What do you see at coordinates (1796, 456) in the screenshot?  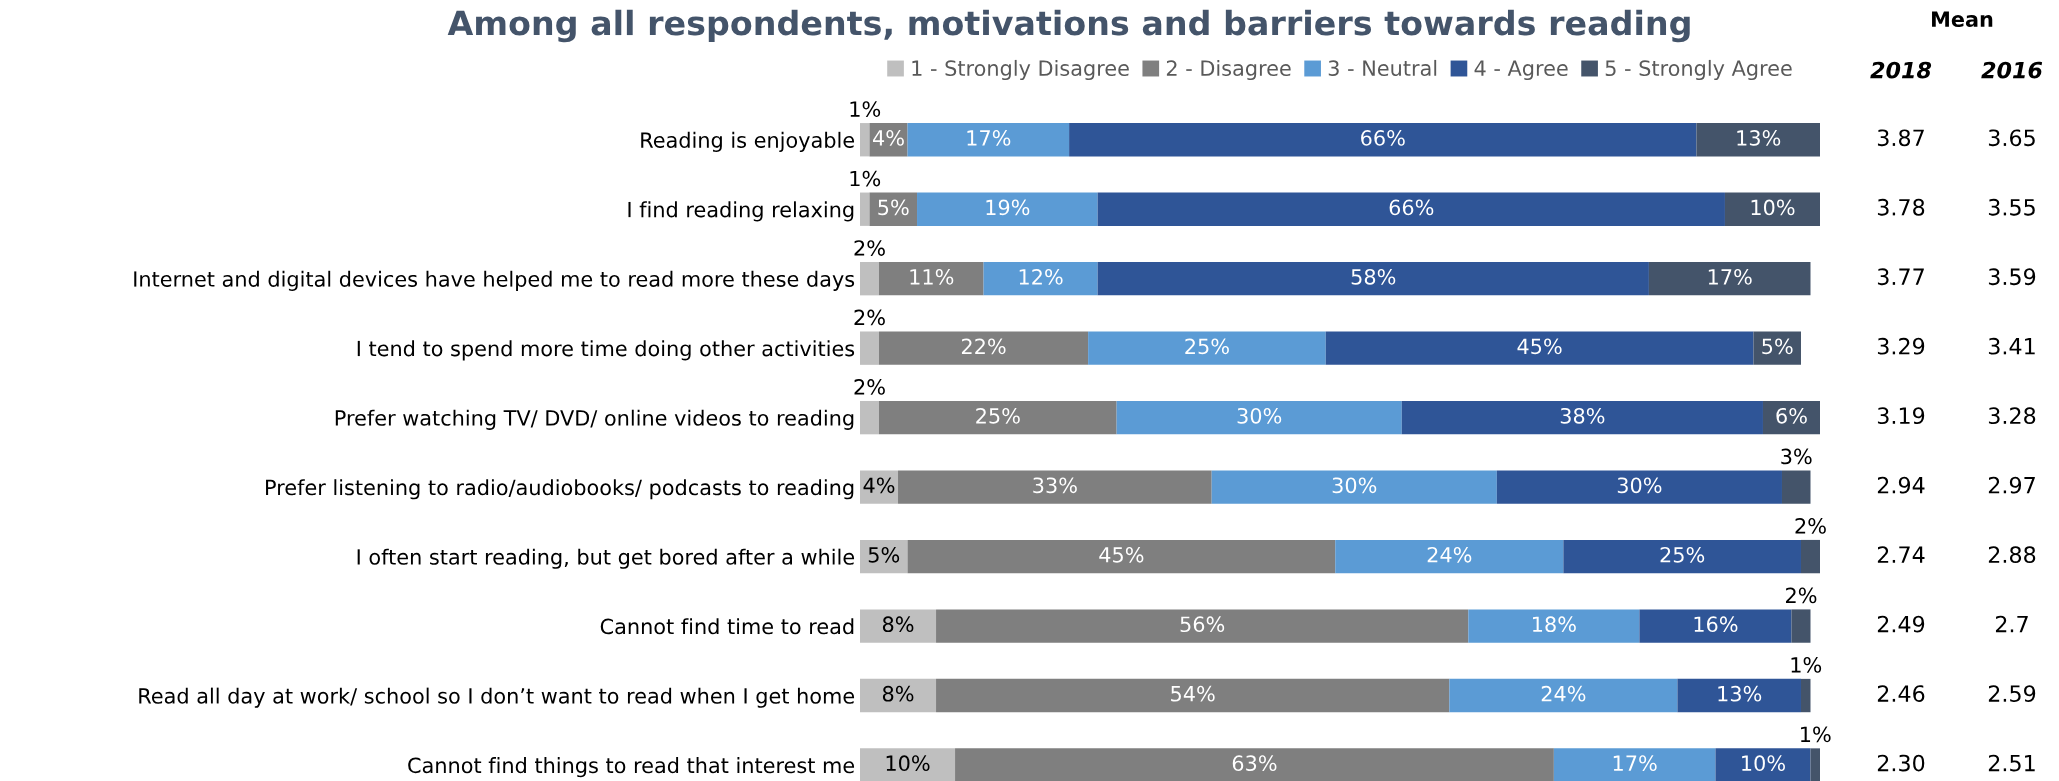 I see `data-label: 3%` at bounding box center [1796, 456].